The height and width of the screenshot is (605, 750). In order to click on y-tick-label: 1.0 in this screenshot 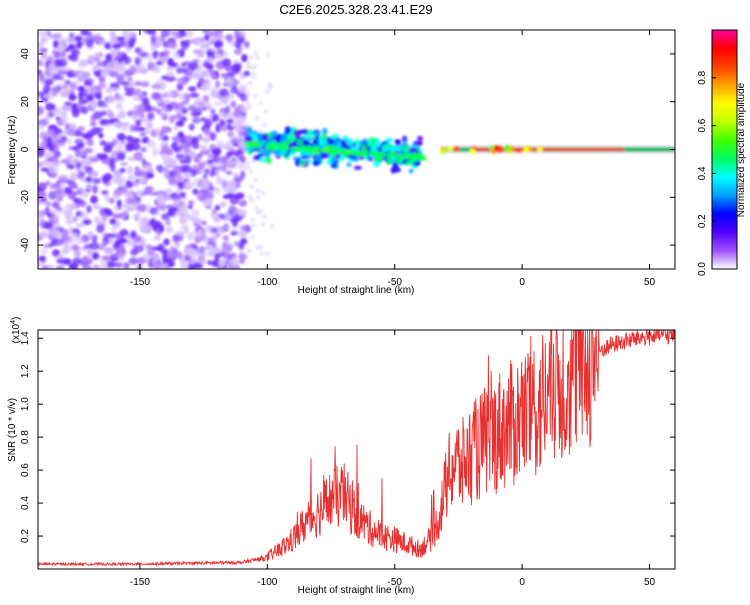, I will do `click(25, 404)`.